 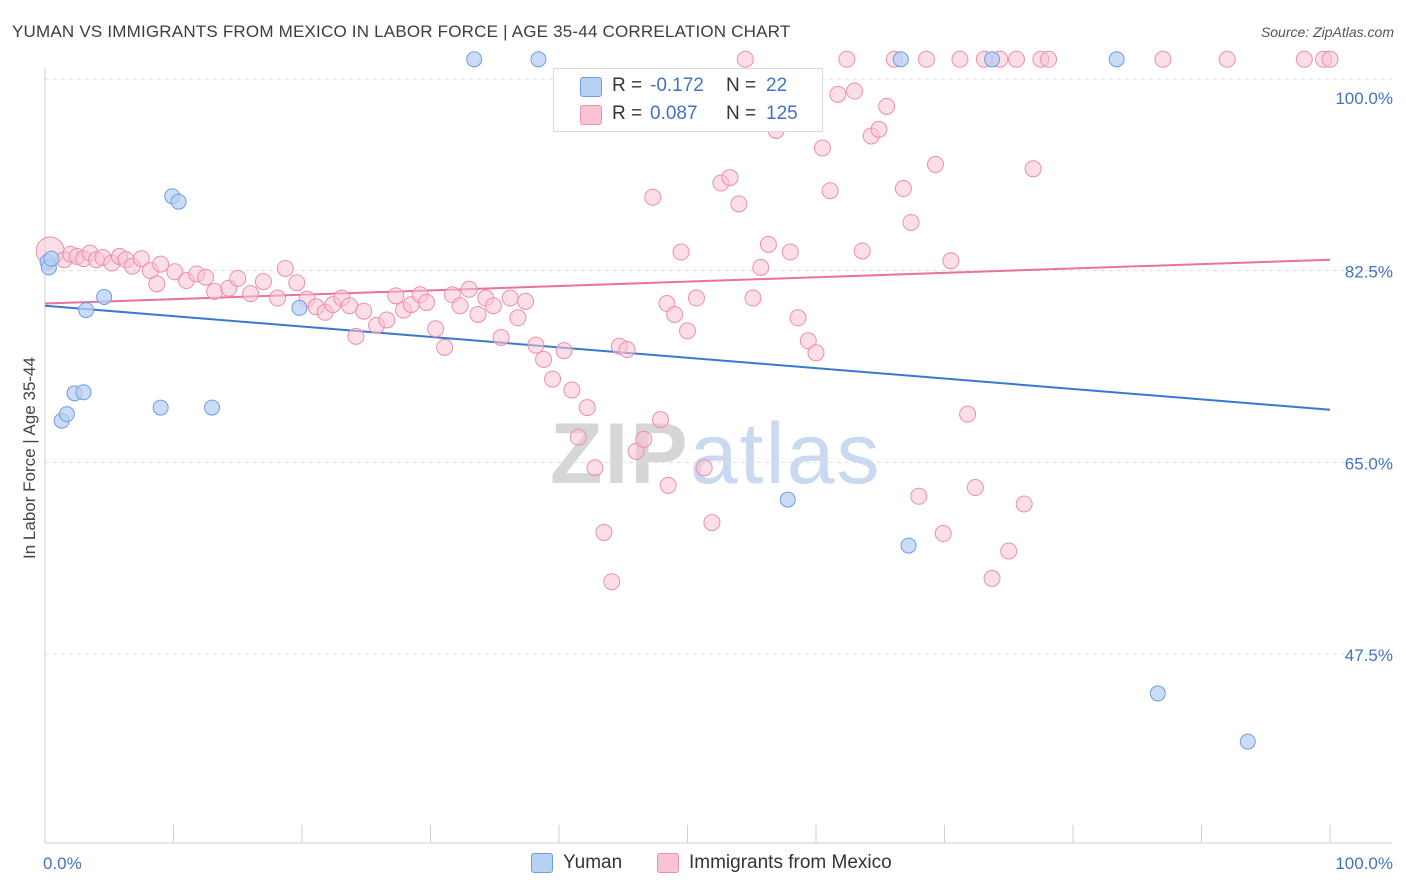 I want to click on y-tick-label: 47.5%, so click(x=1369, y=655).